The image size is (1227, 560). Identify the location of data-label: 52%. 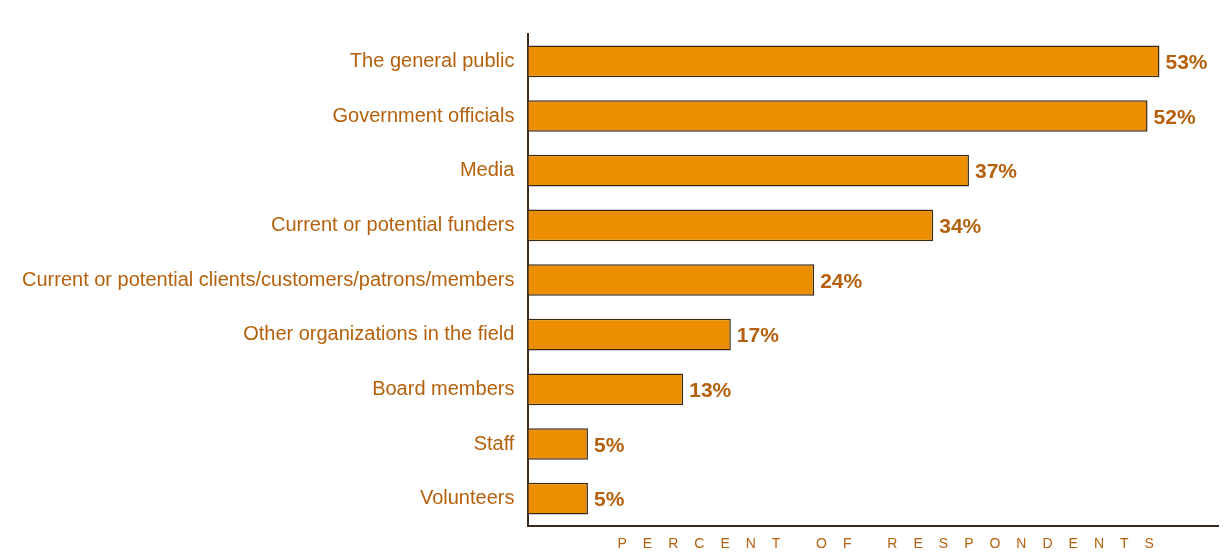
(1174, 116).